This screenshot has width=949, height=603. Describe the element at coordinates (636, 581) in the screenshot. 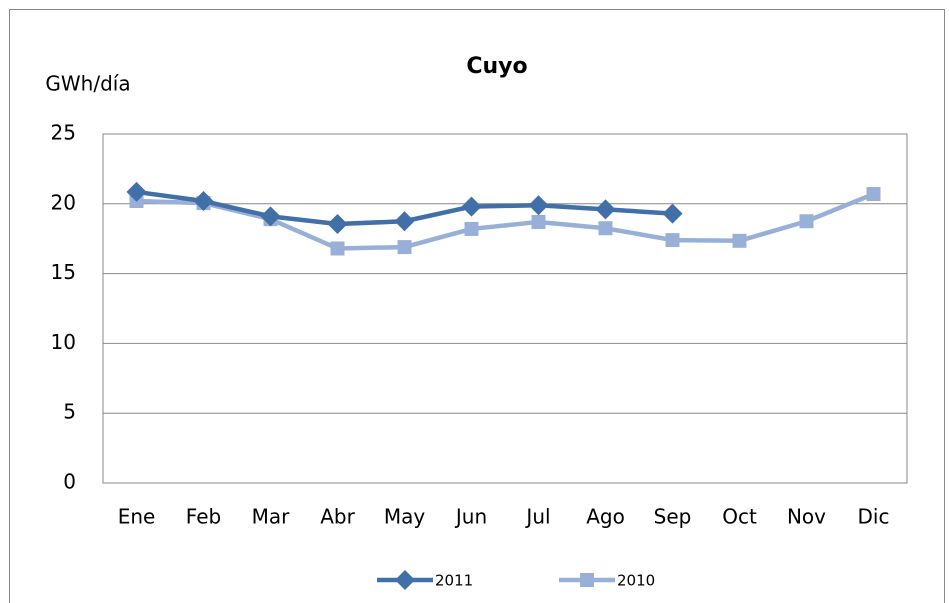

I see `legend-label: 2010` at that location.